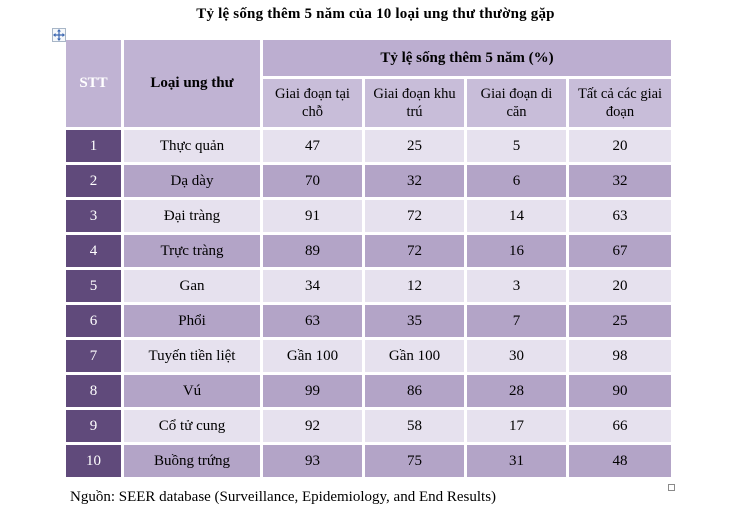 Image resolution: width=751 pixels, height=523 pixels. What do you see at coordinates (93, 426) in the screenshot?
I see `stt-cell: 9` at bounding box center [93, 426].